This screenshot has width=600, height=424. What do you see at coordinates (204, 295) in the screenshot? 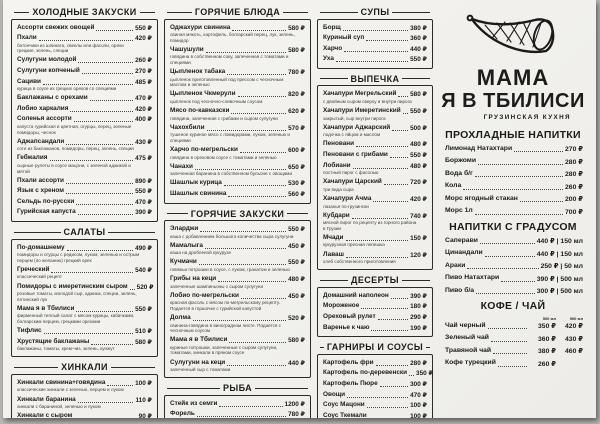
I see `item-name: Лобио по-мегрельски` at bounding box center [204, 295].